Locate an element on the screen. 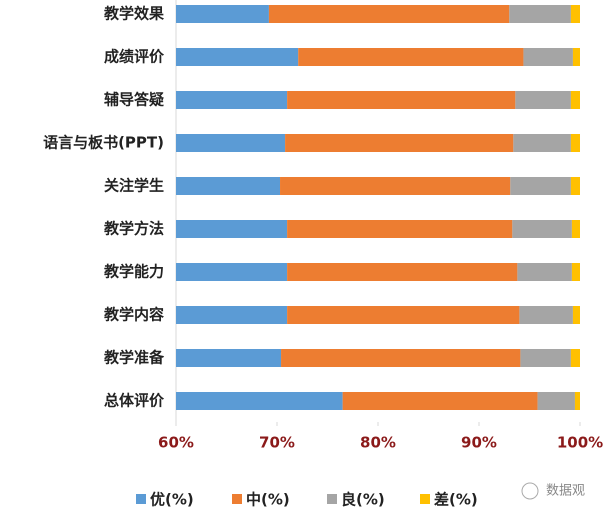 The image size is (610, 518). x-tick-label: 80% is located at coordinates (378, 443).